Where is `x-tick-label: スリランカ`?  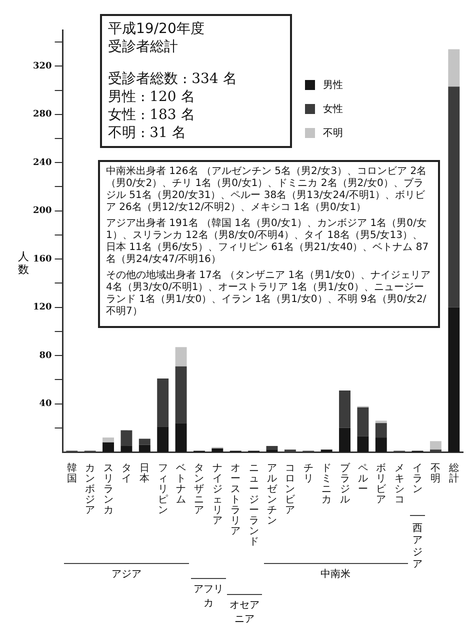
x-tick-label: スリランカ is located at coordinates (108, 489).